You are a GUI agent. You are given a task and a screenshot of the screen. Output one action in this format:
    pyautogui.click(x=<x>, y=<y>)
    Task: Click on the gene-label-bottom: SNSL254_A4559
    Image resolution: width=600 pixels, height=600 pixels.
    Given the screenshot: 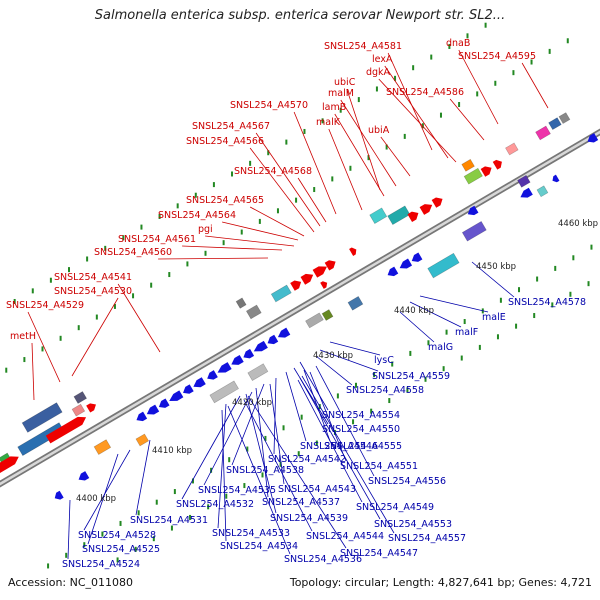 What is the action you would take?
    pyautogui.click(x=411, y=376)
    